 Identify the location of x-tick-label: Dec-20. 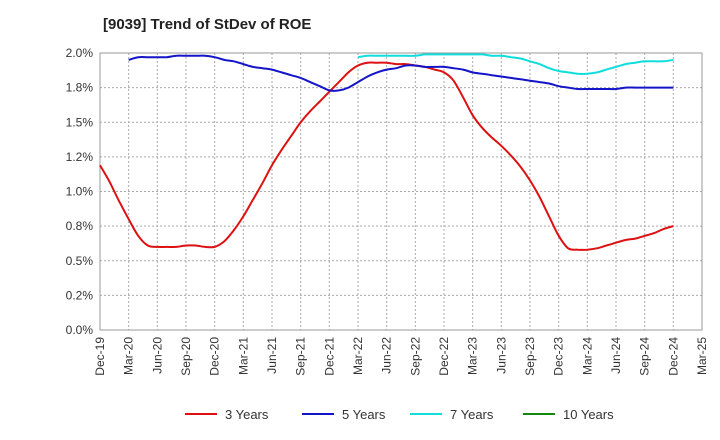
(215, 356).